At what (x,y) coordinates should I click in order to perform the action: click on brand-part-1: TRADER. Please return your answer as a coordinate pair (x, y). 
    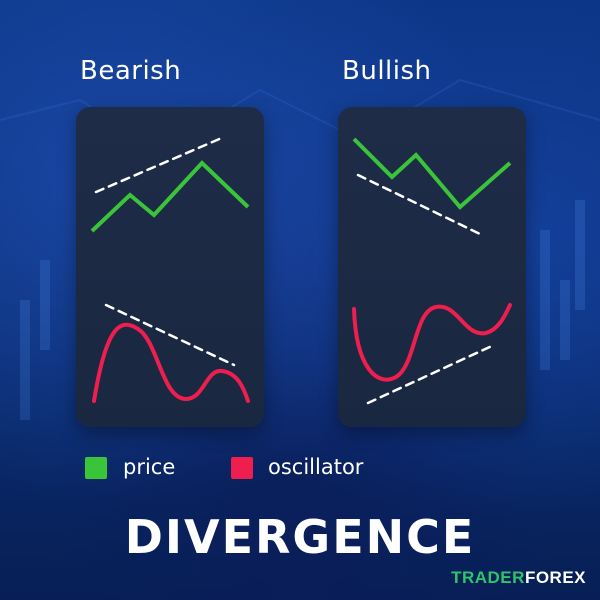
    Looking at the image, I should click on (488, 577).